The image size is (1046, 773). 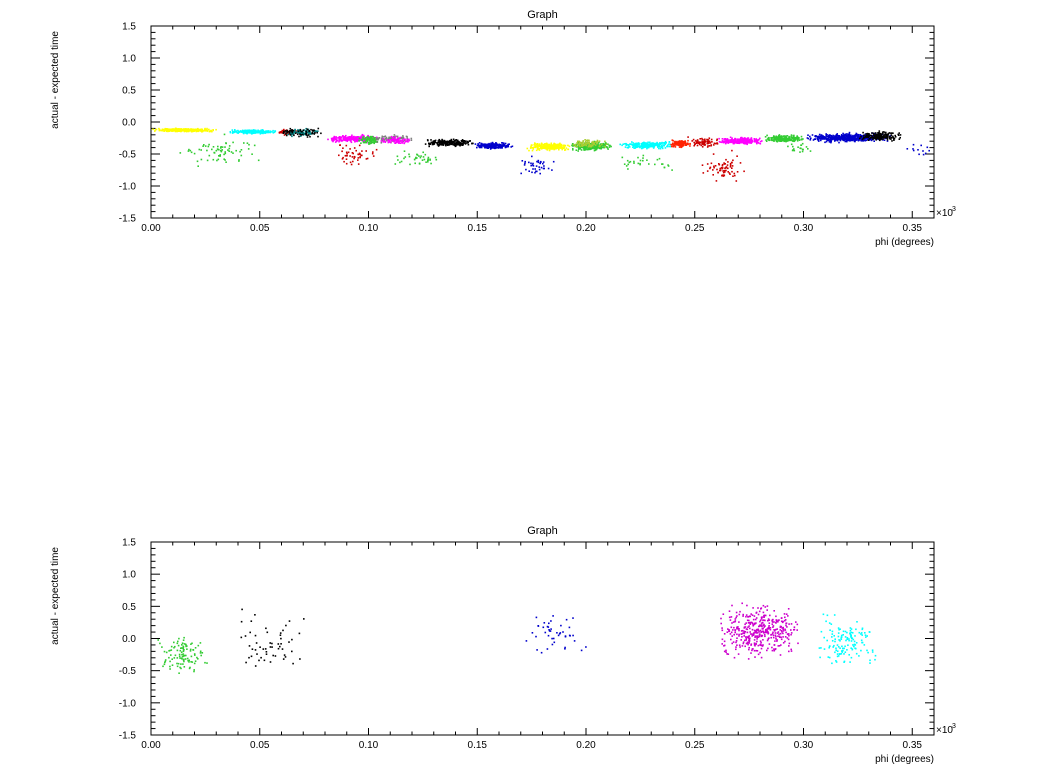 What do you see at coordinates (695, 745) in the screenshot?
I see `x-tick-label: 0.25` at bounding box center [695, 745].